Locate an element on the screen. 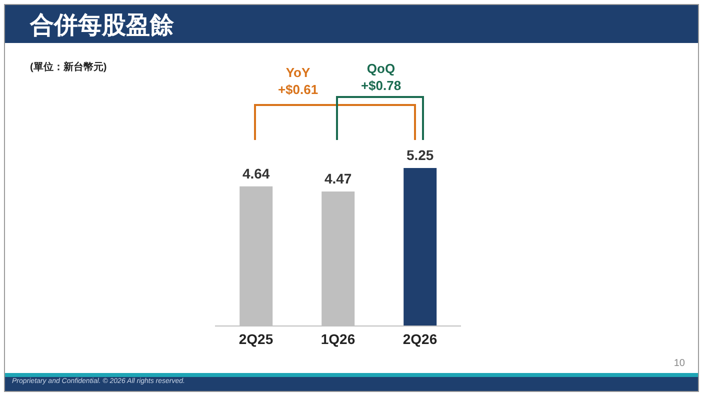 This screenshot has height=396, width=703. x-tick-label: 2Q25 is located at coordinates (256, 338).